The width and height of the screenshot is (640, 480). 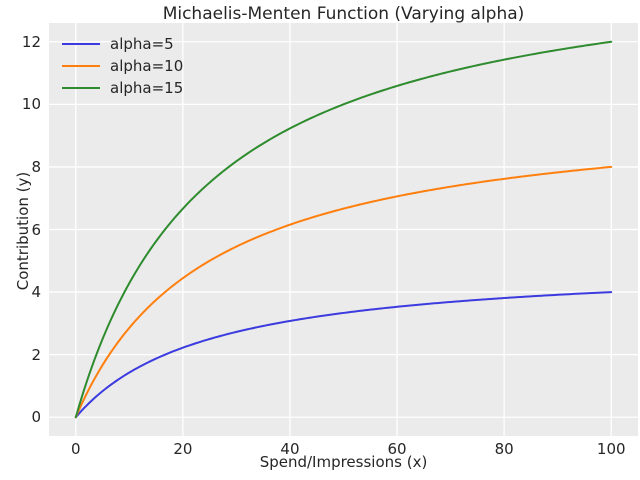 I want to click on y-axis-label: Contribution (y), so click(x=23, y=231).